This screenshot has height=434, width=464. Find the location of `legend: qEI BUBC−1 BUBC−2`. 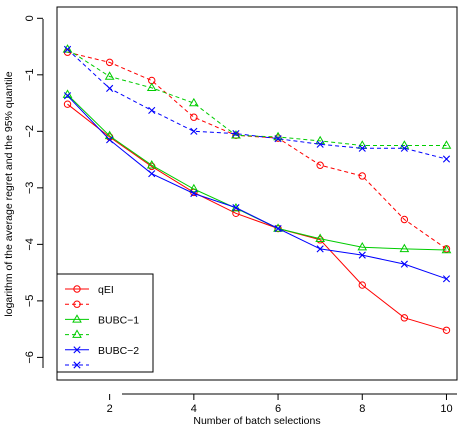

legend: qEI BUBC−1 BUBC−2 is located at coordinates (105, 323).